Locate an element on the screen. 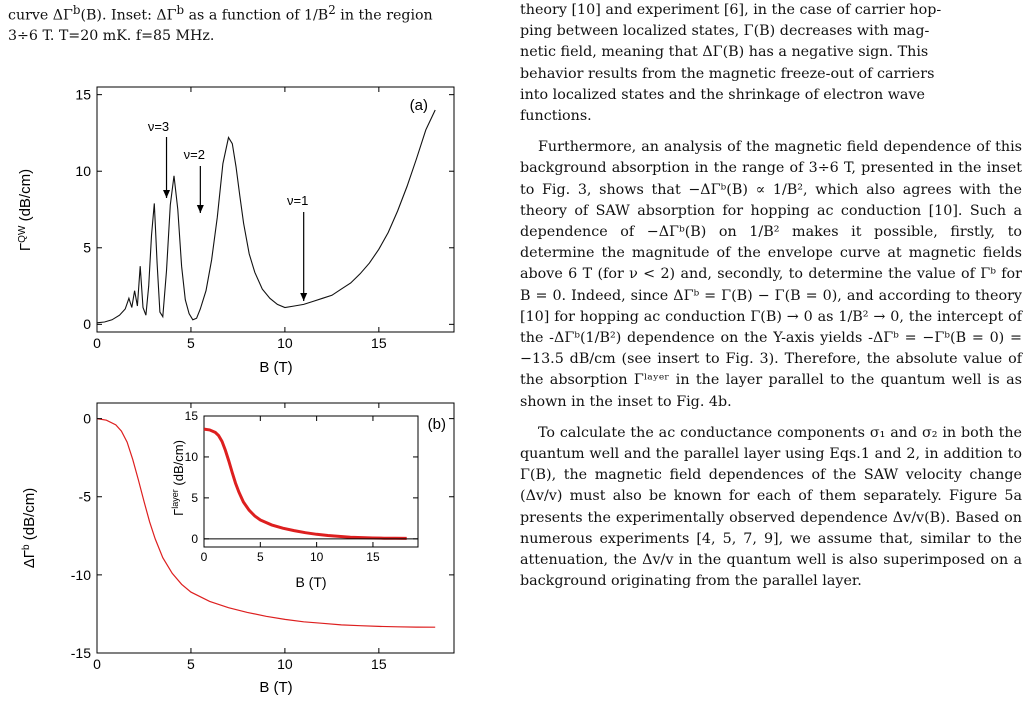 This screenshot has height=721, width=1030. inset-ticks: 0 5 10 15 0 5 10 15 is located at coordinates (301, 486).